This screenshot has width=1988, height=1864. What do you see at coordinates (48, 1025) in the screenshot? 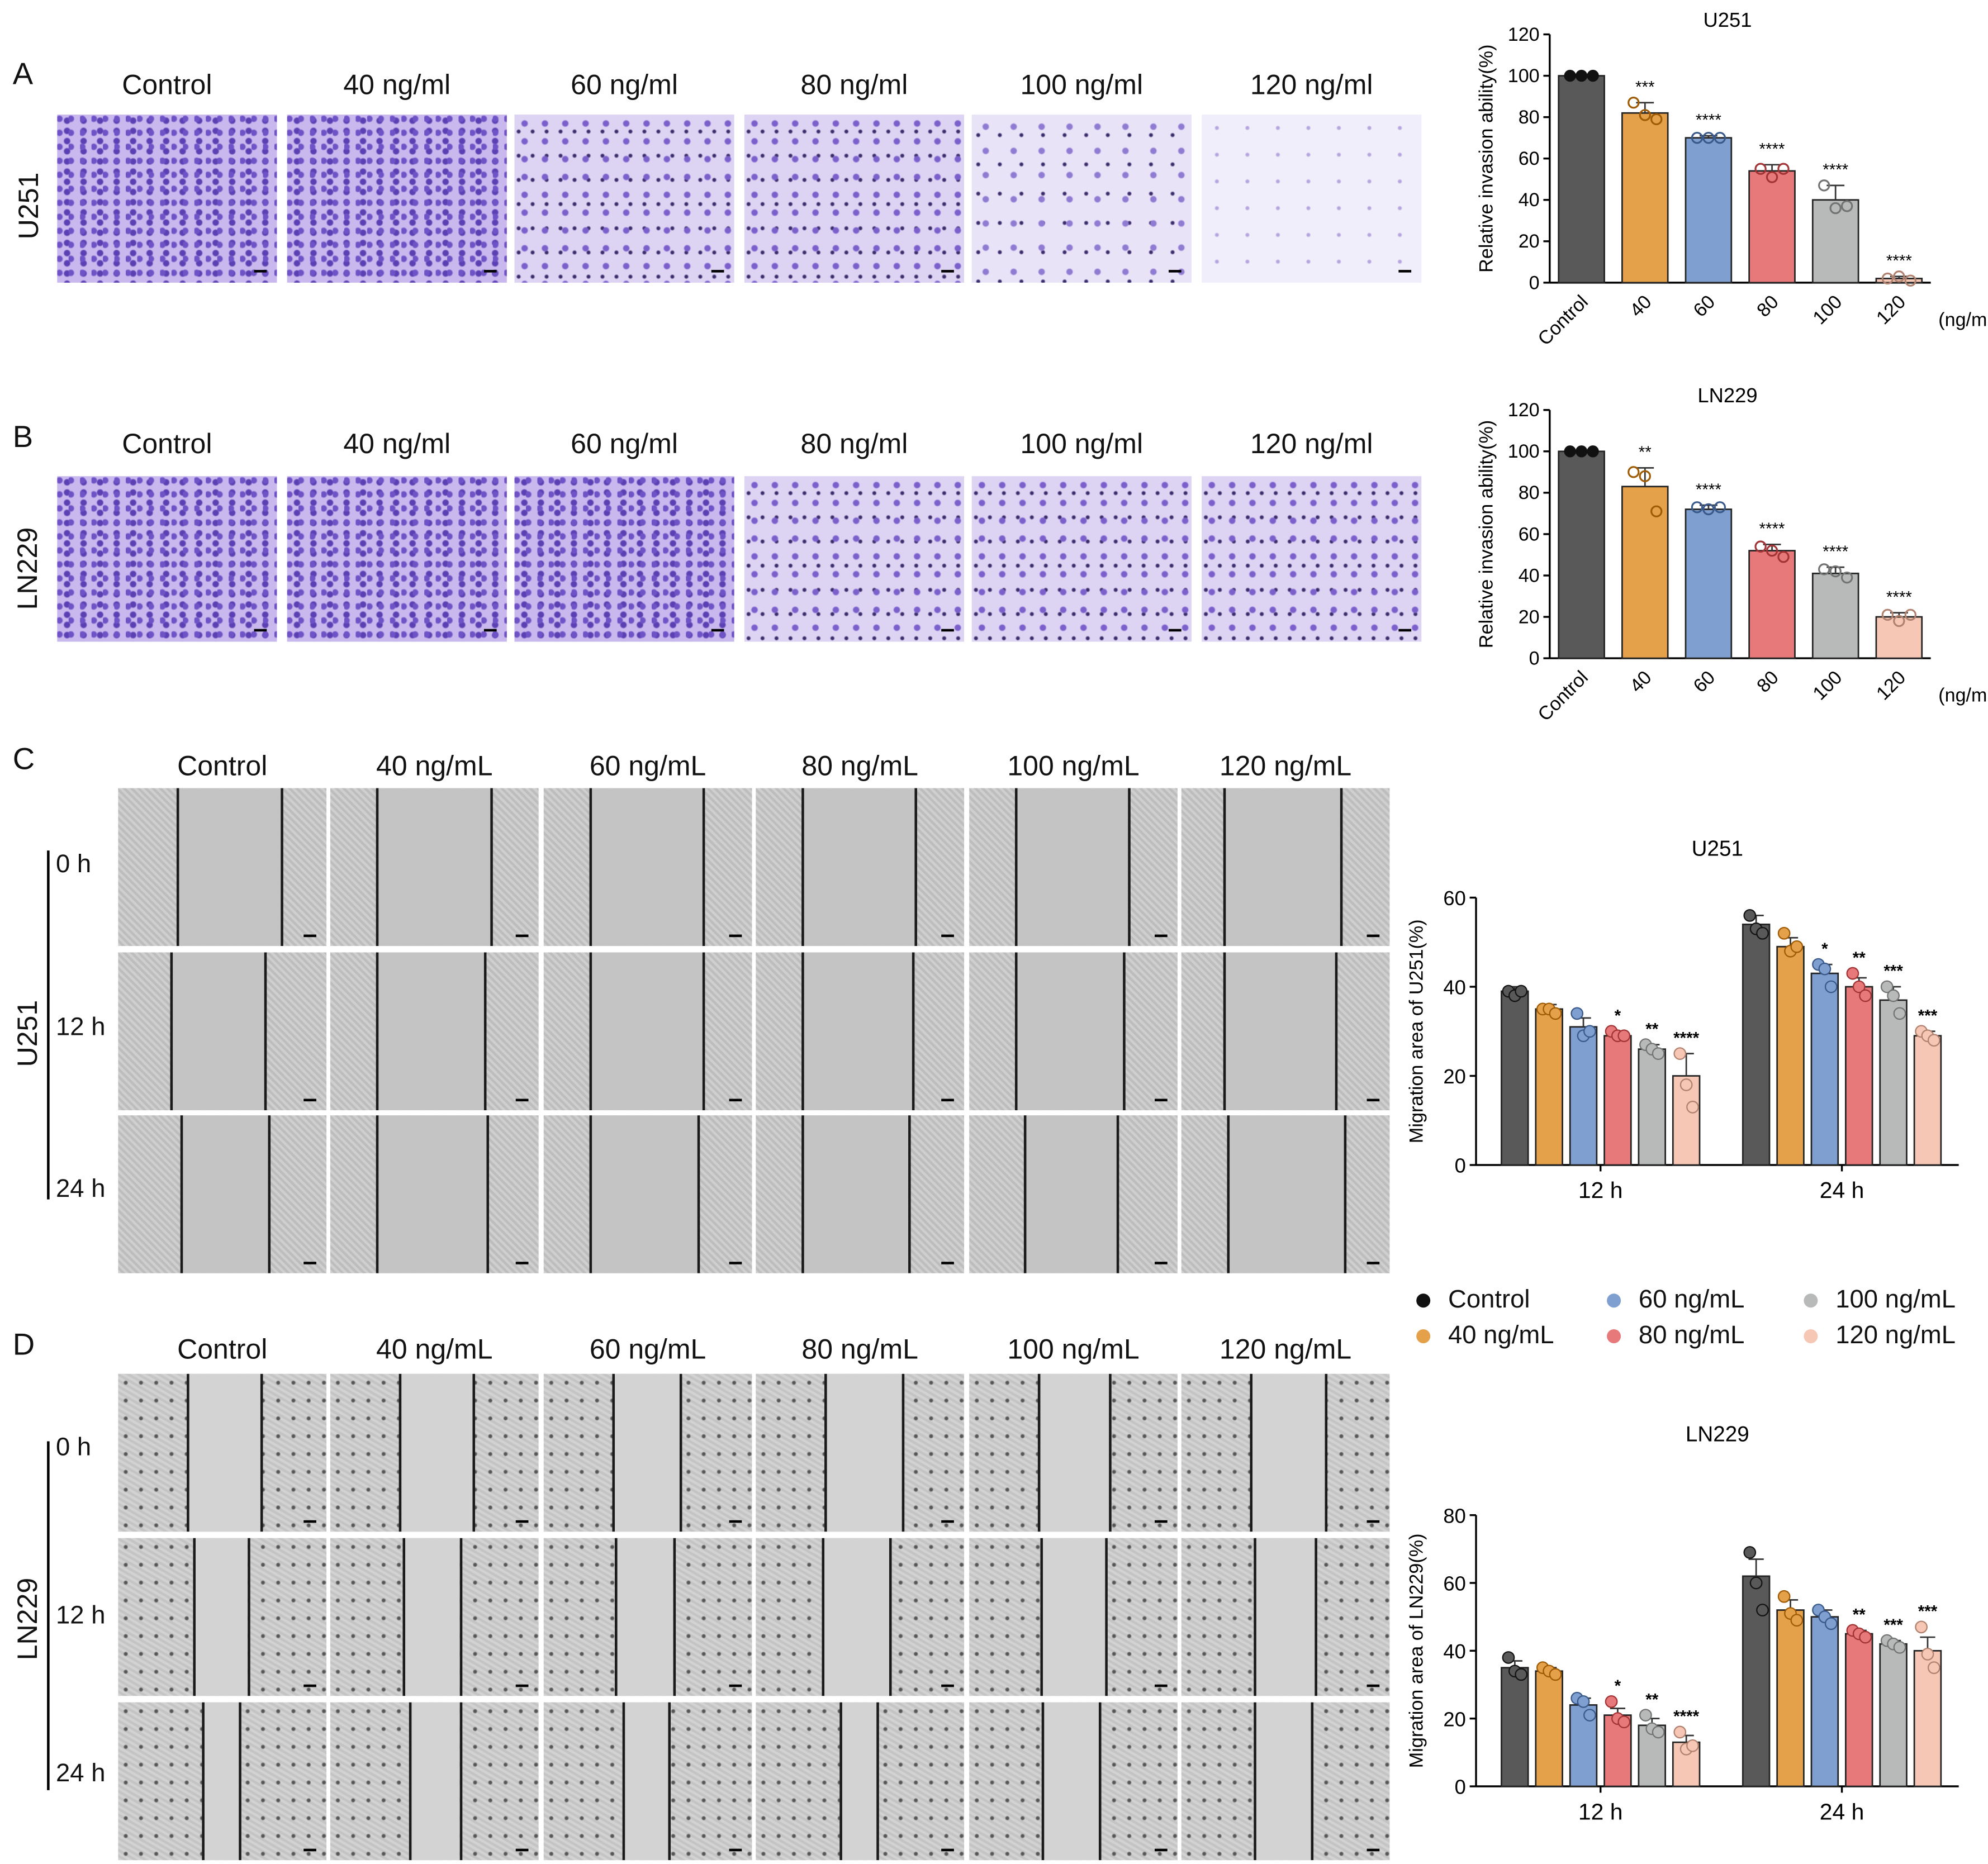
I see `panel-c-time-bar` at bounding box center [48, 1025].